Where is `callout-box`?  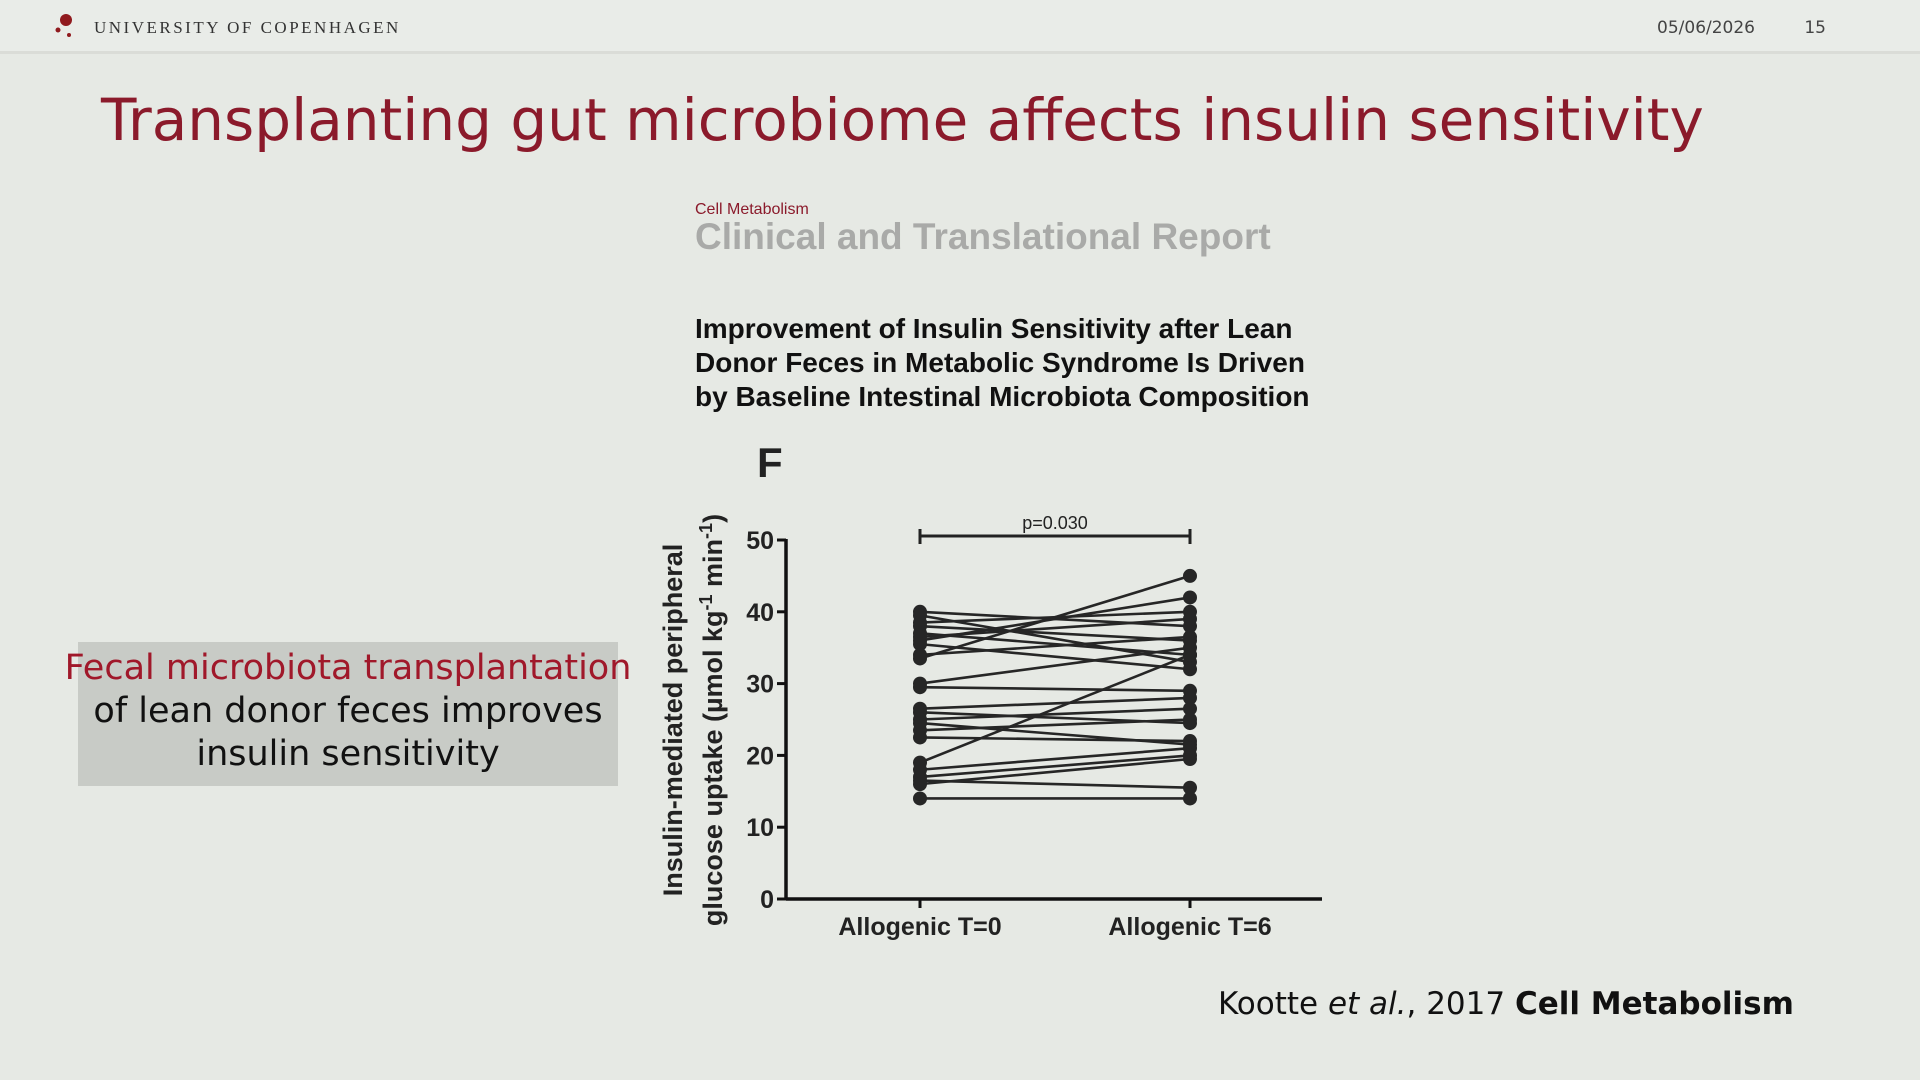 callout-box is located at coordinates (348, 714).